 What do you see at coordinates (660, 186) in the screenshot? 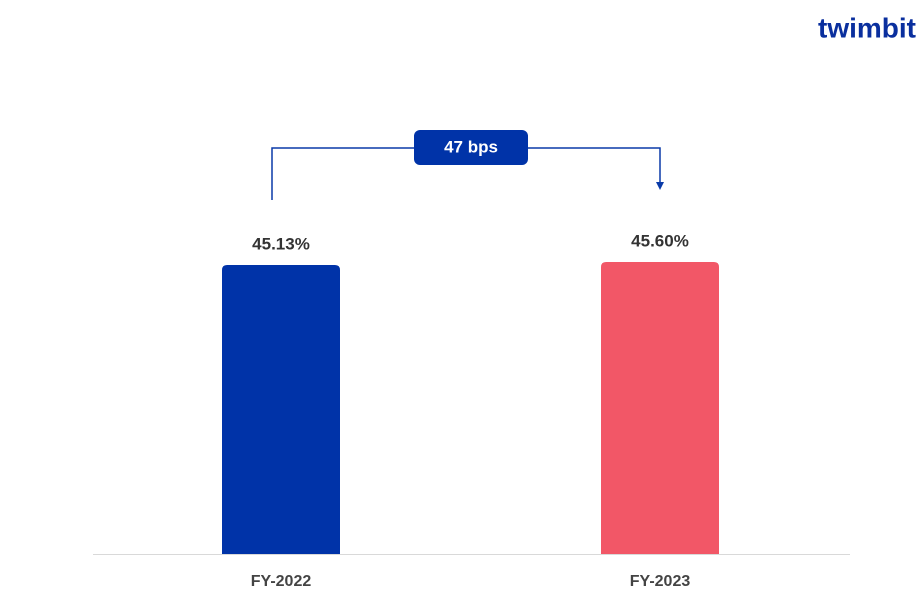
I see `arrow-head` at bounding box center [660, 186].